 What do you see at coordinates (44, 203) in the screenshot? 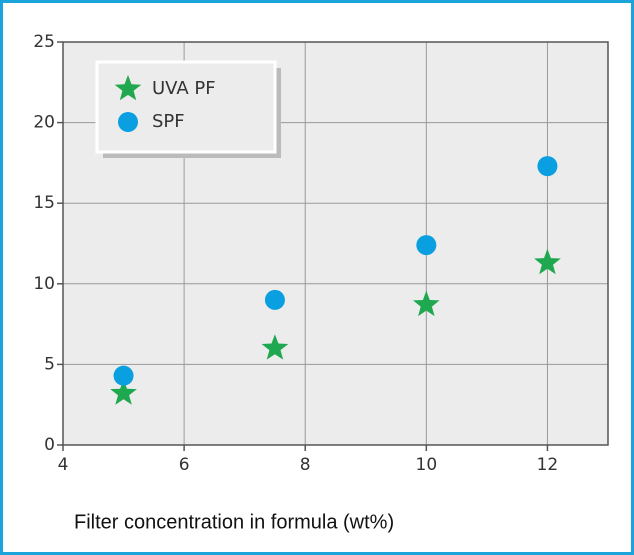
I see `y-tick-label: 15` at bounding box center [44, 203].